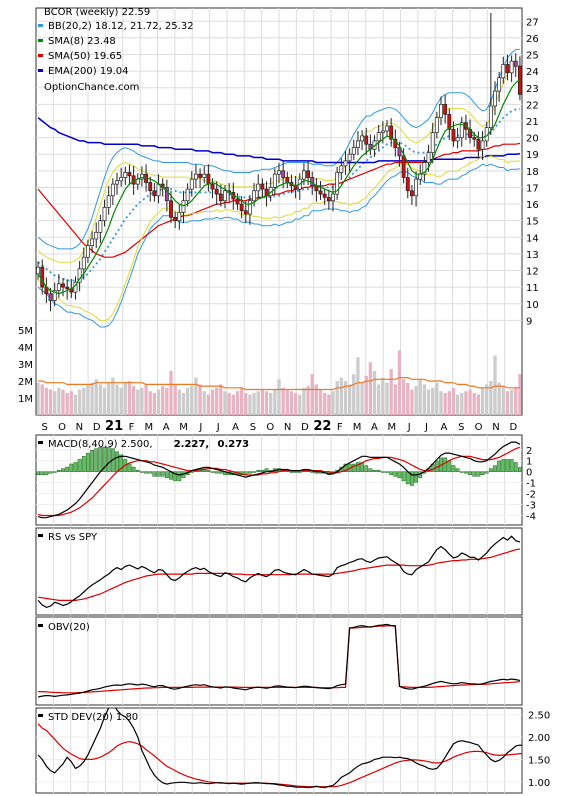 Image resolution: width=566 pixels, height=796 pixels. Describe the element at coordinates (132, 427) in the screenshot. I see `x-axis-month-label: F` at that location.